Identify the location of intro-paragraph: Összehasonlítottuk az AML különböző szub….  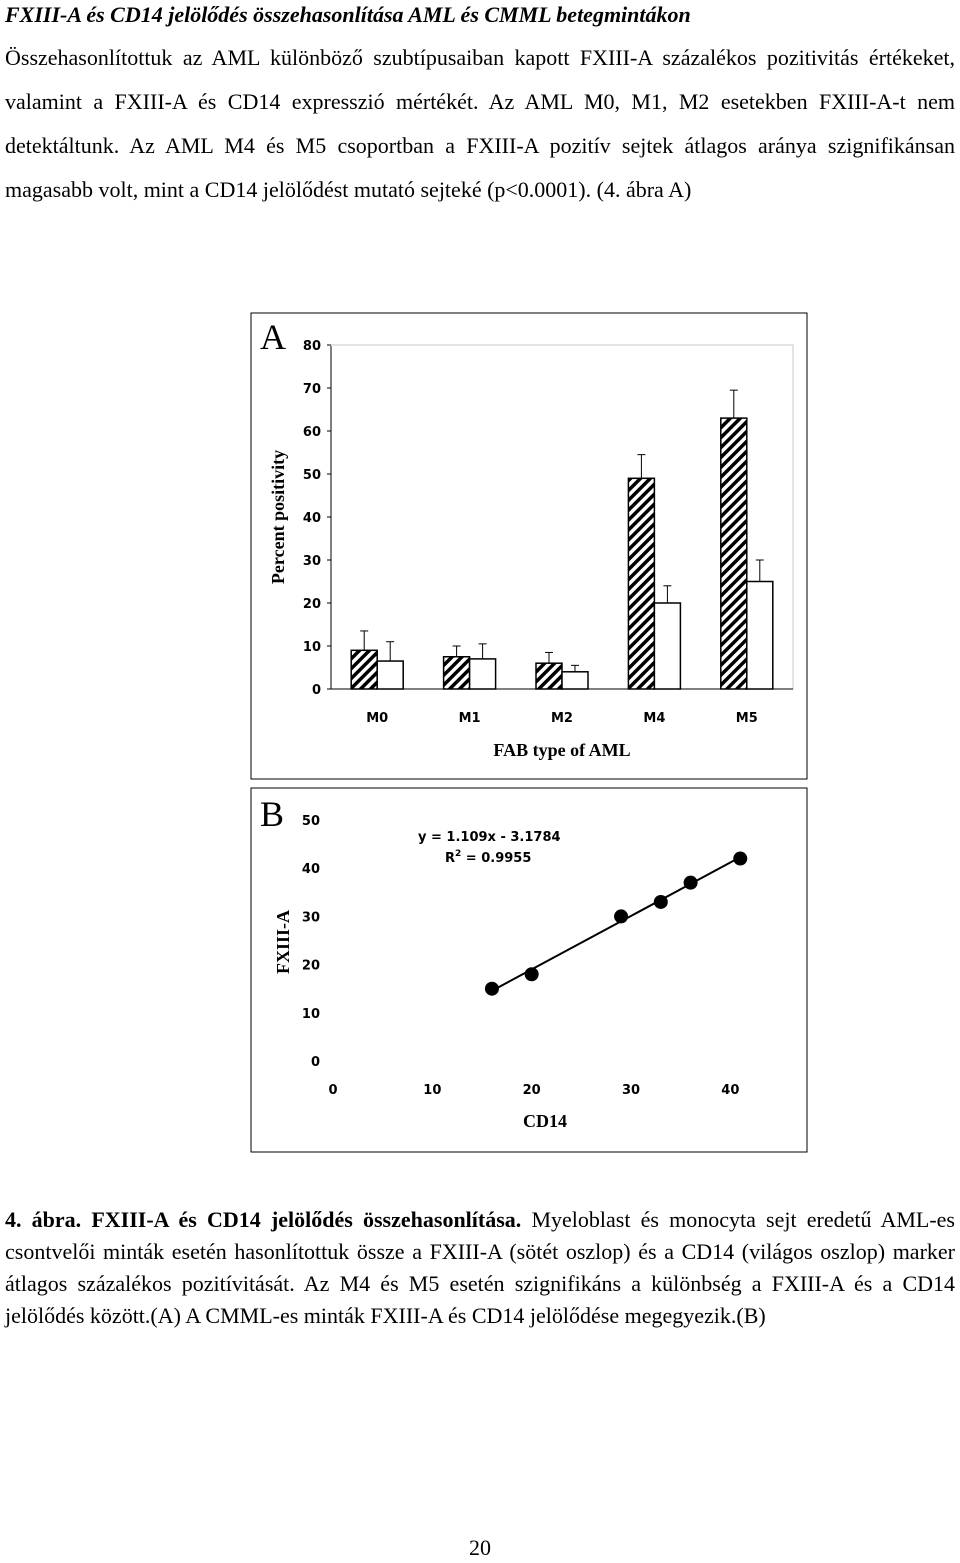
(480, 123).